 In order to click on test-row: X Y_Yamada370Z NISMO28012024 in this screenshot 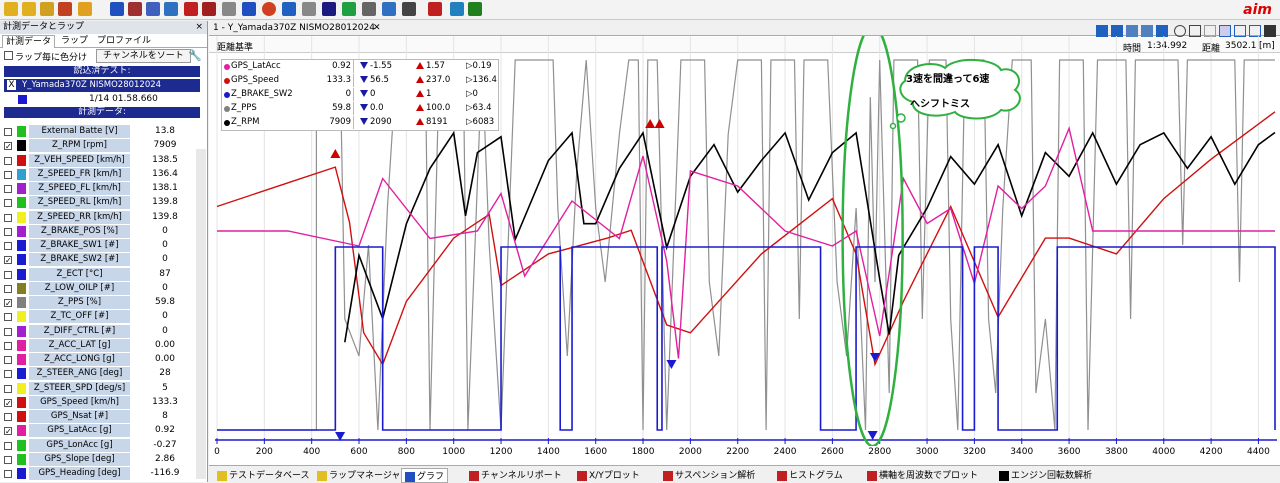, I will do `click(102, 85)`.